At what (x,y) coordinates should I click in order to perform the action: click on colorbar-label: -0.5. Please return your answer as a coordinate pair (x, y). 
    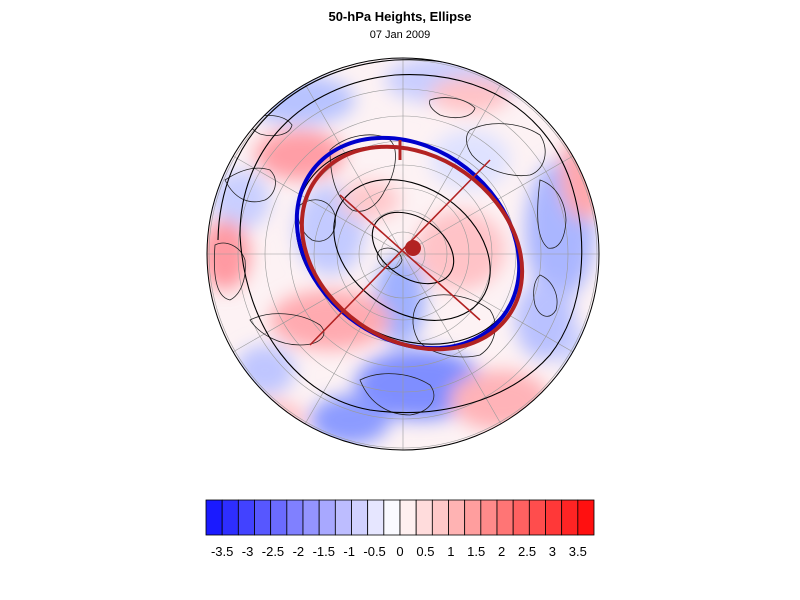
    Looking at the image, I should click on (374, 551).